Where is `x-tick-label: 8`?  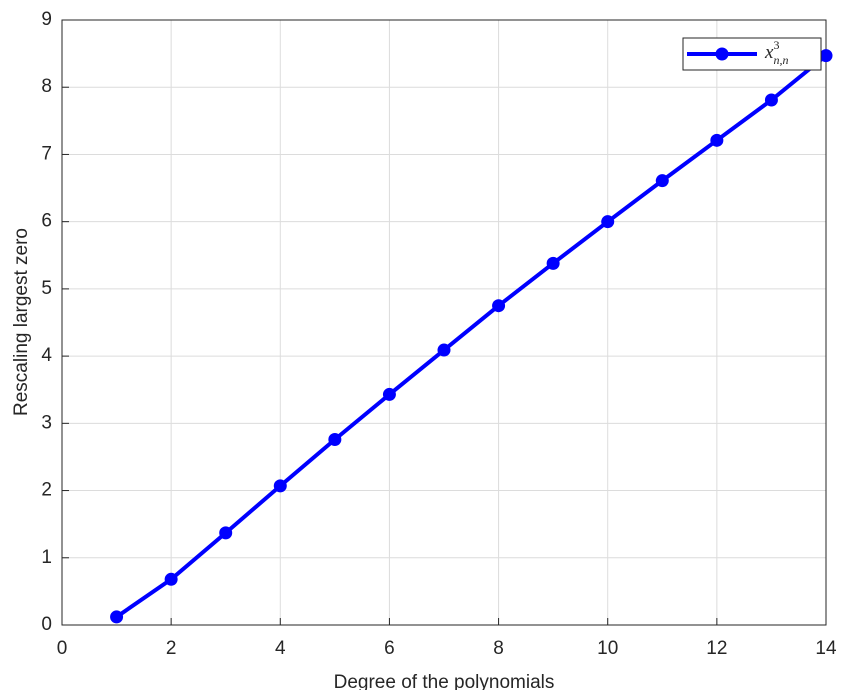 x-tick-label: 8 is located at coordinates (498, 648).